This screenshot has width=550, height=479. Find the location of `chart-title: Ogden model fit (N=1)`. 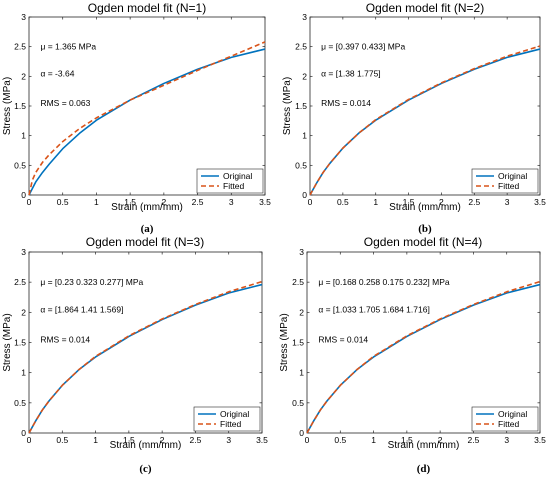

chart-title: Ogden model fit (N=1) is located at coordinates (147, 8).